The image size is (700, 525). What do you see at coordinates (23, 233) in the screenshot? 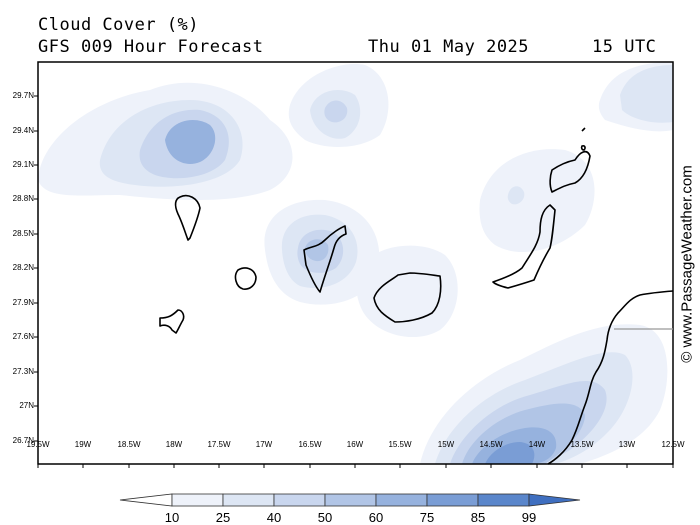
I see `lat-label: 28.5N` at bounding box center [23, 233].